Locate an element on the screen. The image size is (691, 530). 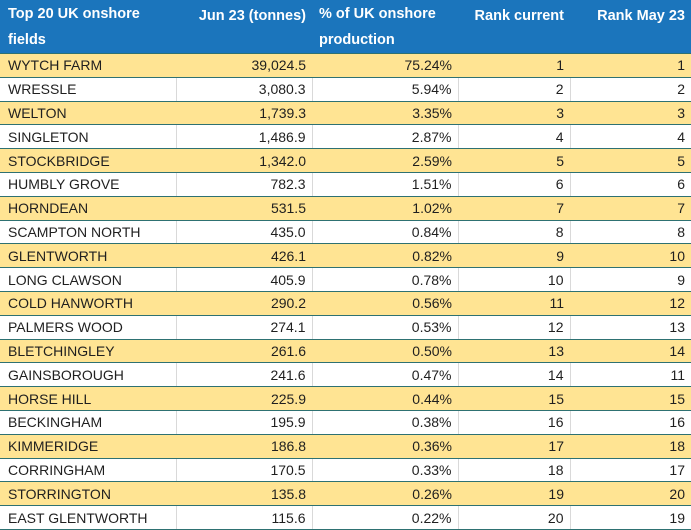
cell-pct: 0.44% is located at coordinates (385, 398).